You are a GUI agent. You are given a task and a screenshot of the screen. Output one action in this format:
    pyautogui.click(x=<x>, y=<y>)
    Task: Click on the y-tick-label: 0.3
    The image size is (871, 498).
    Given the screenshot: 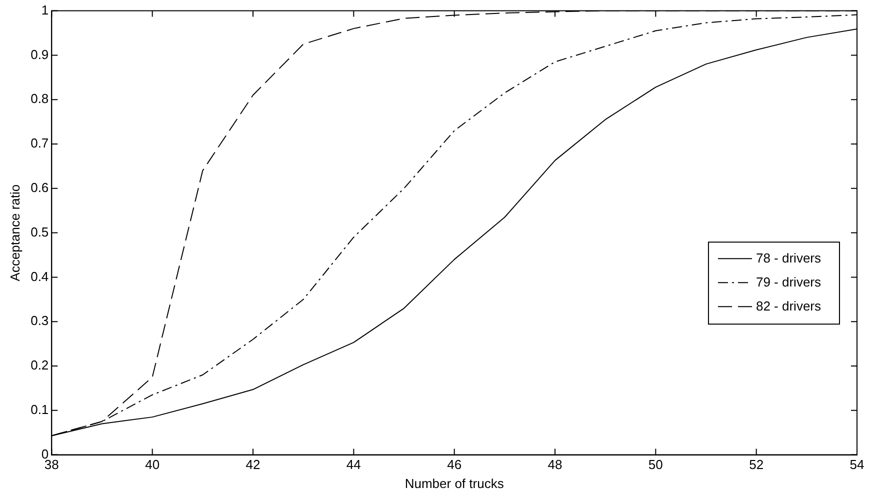 What is the action you would take?
    pyautogui.click(x=39, y=320)
    